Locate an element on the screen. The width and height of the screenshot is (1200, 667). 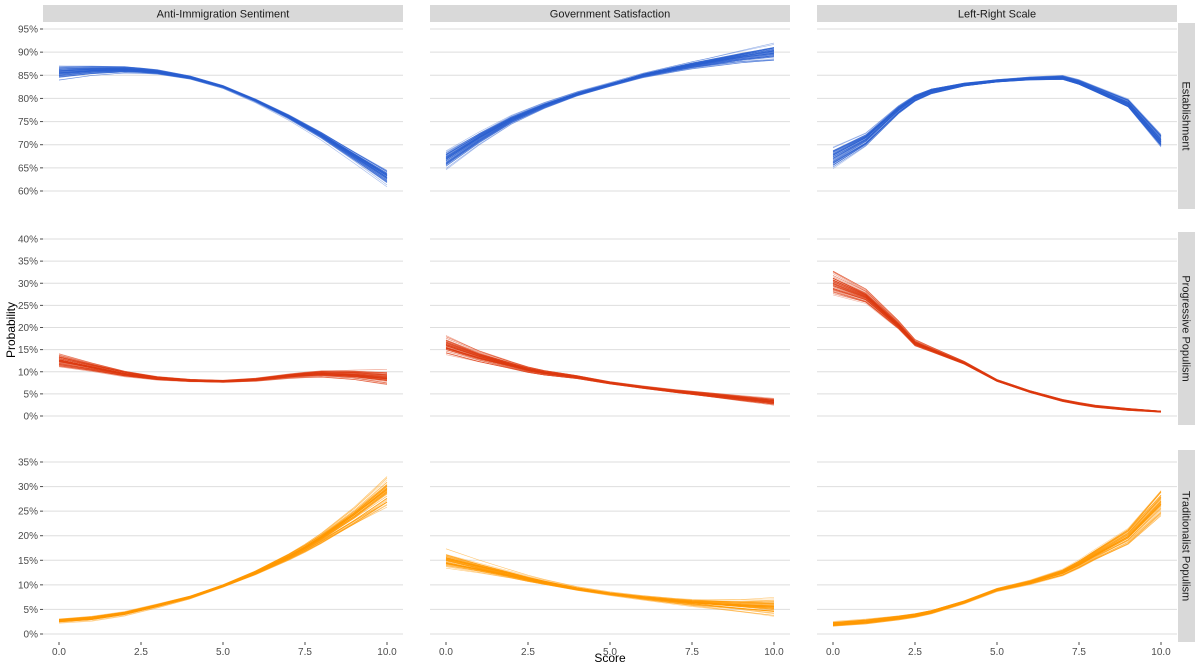
y-tick-label: 60% is located at coordinates (28, 192).